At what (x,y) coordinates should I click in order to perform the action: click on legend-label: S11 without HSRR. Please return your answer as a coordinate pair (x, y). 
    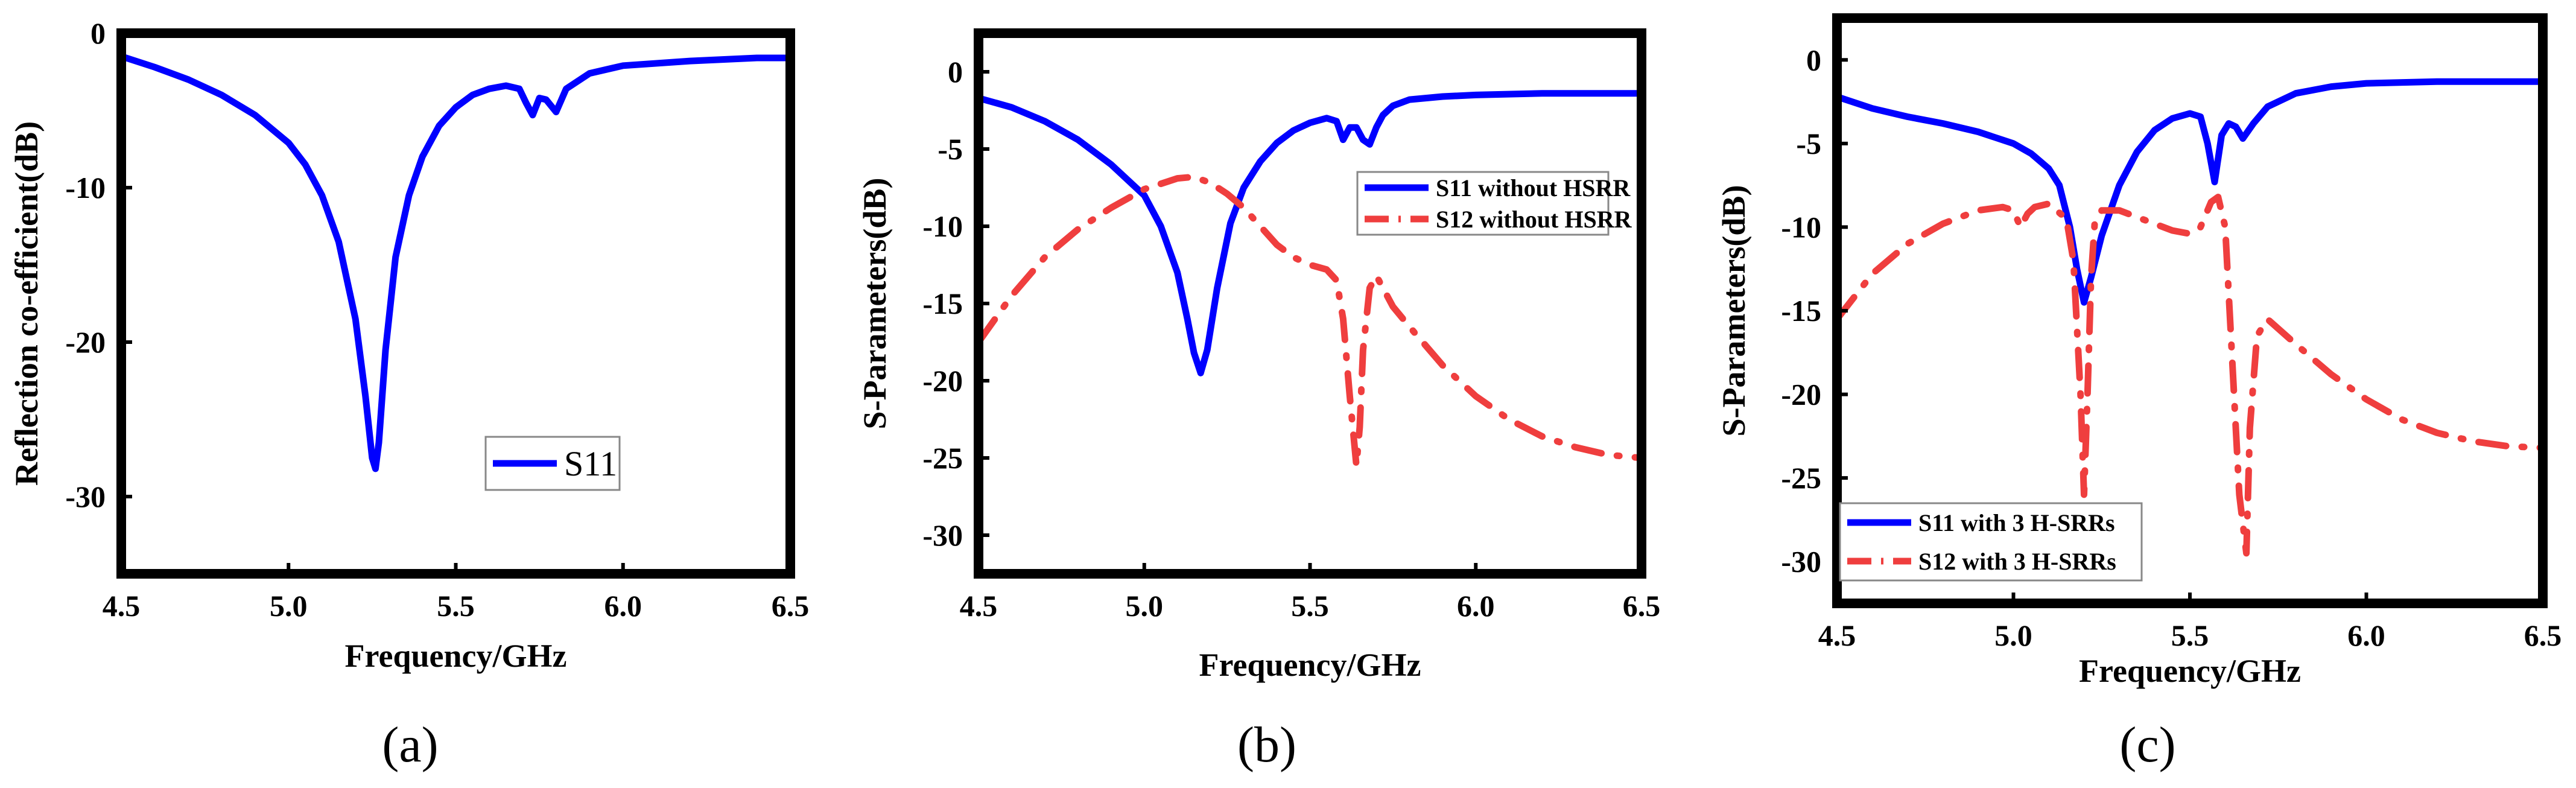
    Looking at the image, I should click on (1533, 188).